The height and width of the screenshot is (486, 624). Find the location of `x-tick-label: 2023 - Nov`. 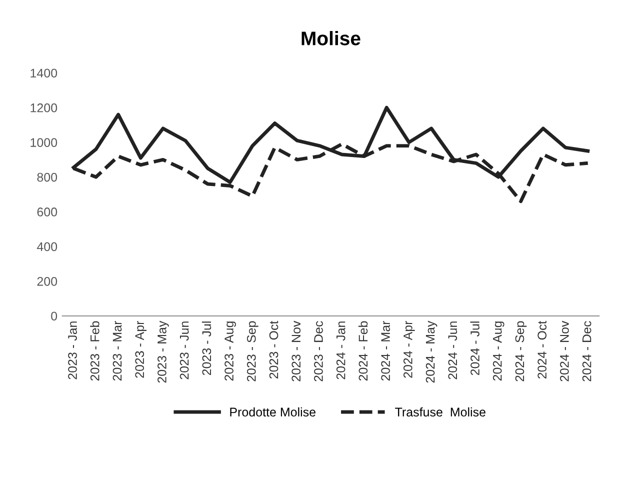

x-tick-label: 2023 - Nov is located at coordinates (296, 351).